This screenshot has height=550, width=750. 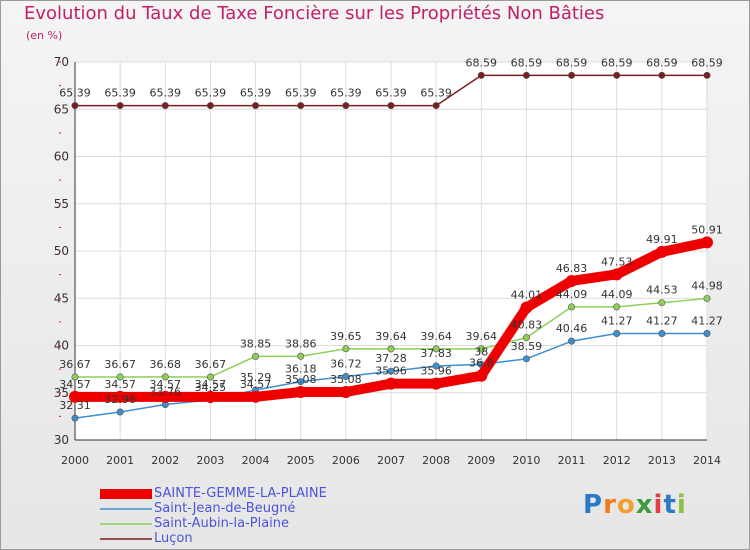 I want to click on y-tick-label: 45, so click(x=61, y=298).